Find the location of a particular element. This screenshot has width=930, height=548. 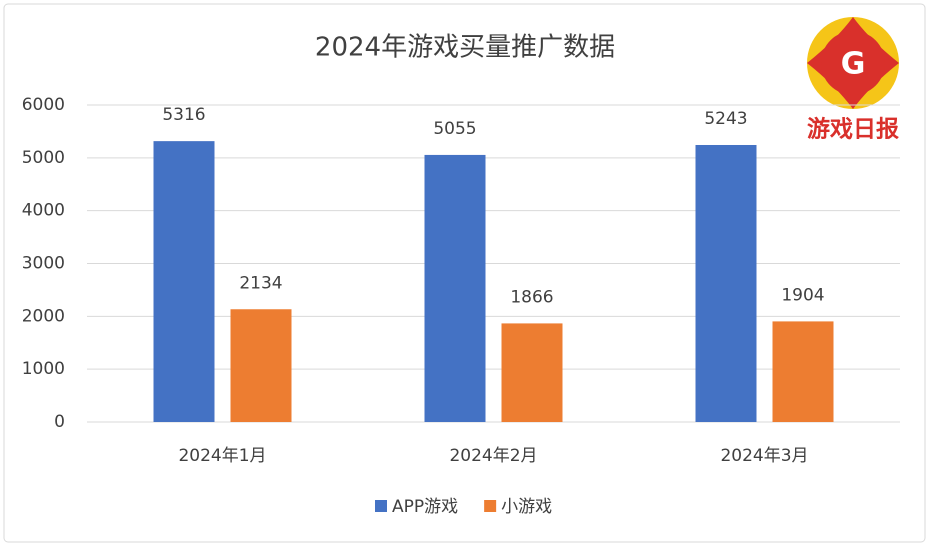

data-label: 1904 is located at coordinates (802, 295).